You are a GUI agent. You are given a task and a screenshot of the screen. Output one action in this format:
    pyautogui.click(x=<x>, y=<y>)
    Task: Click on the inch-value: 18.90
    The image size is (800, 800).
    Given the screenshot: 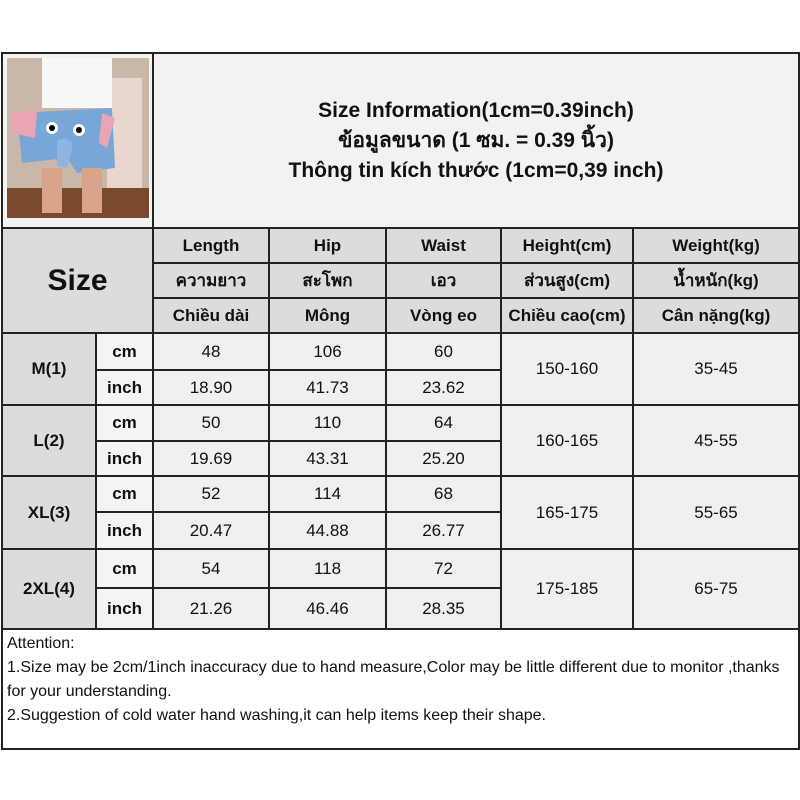 What is the action you would take?
    pyautogui.click(x=211, y=387)
    